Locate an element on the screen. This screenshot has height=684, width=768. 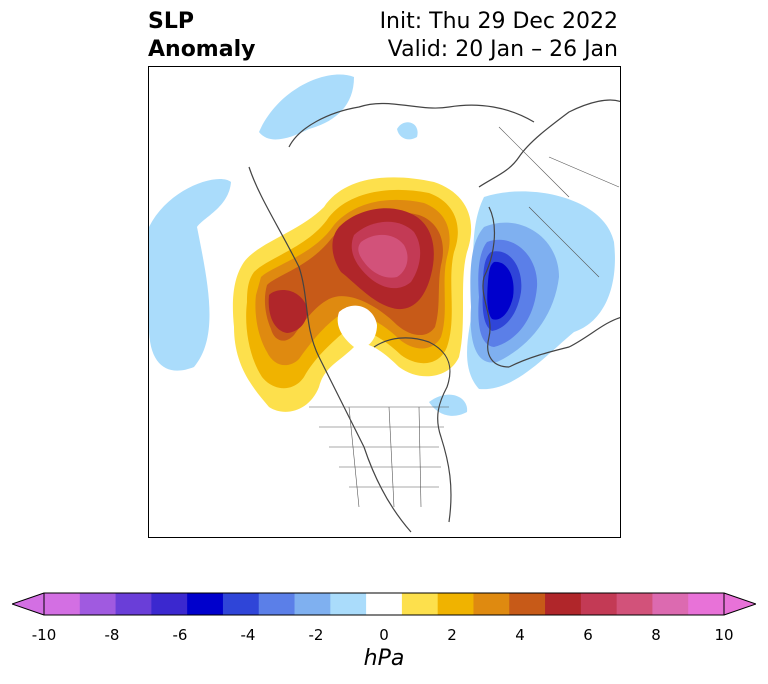
colorbar-tick-label: 0 is located at coordinates (384, 635).